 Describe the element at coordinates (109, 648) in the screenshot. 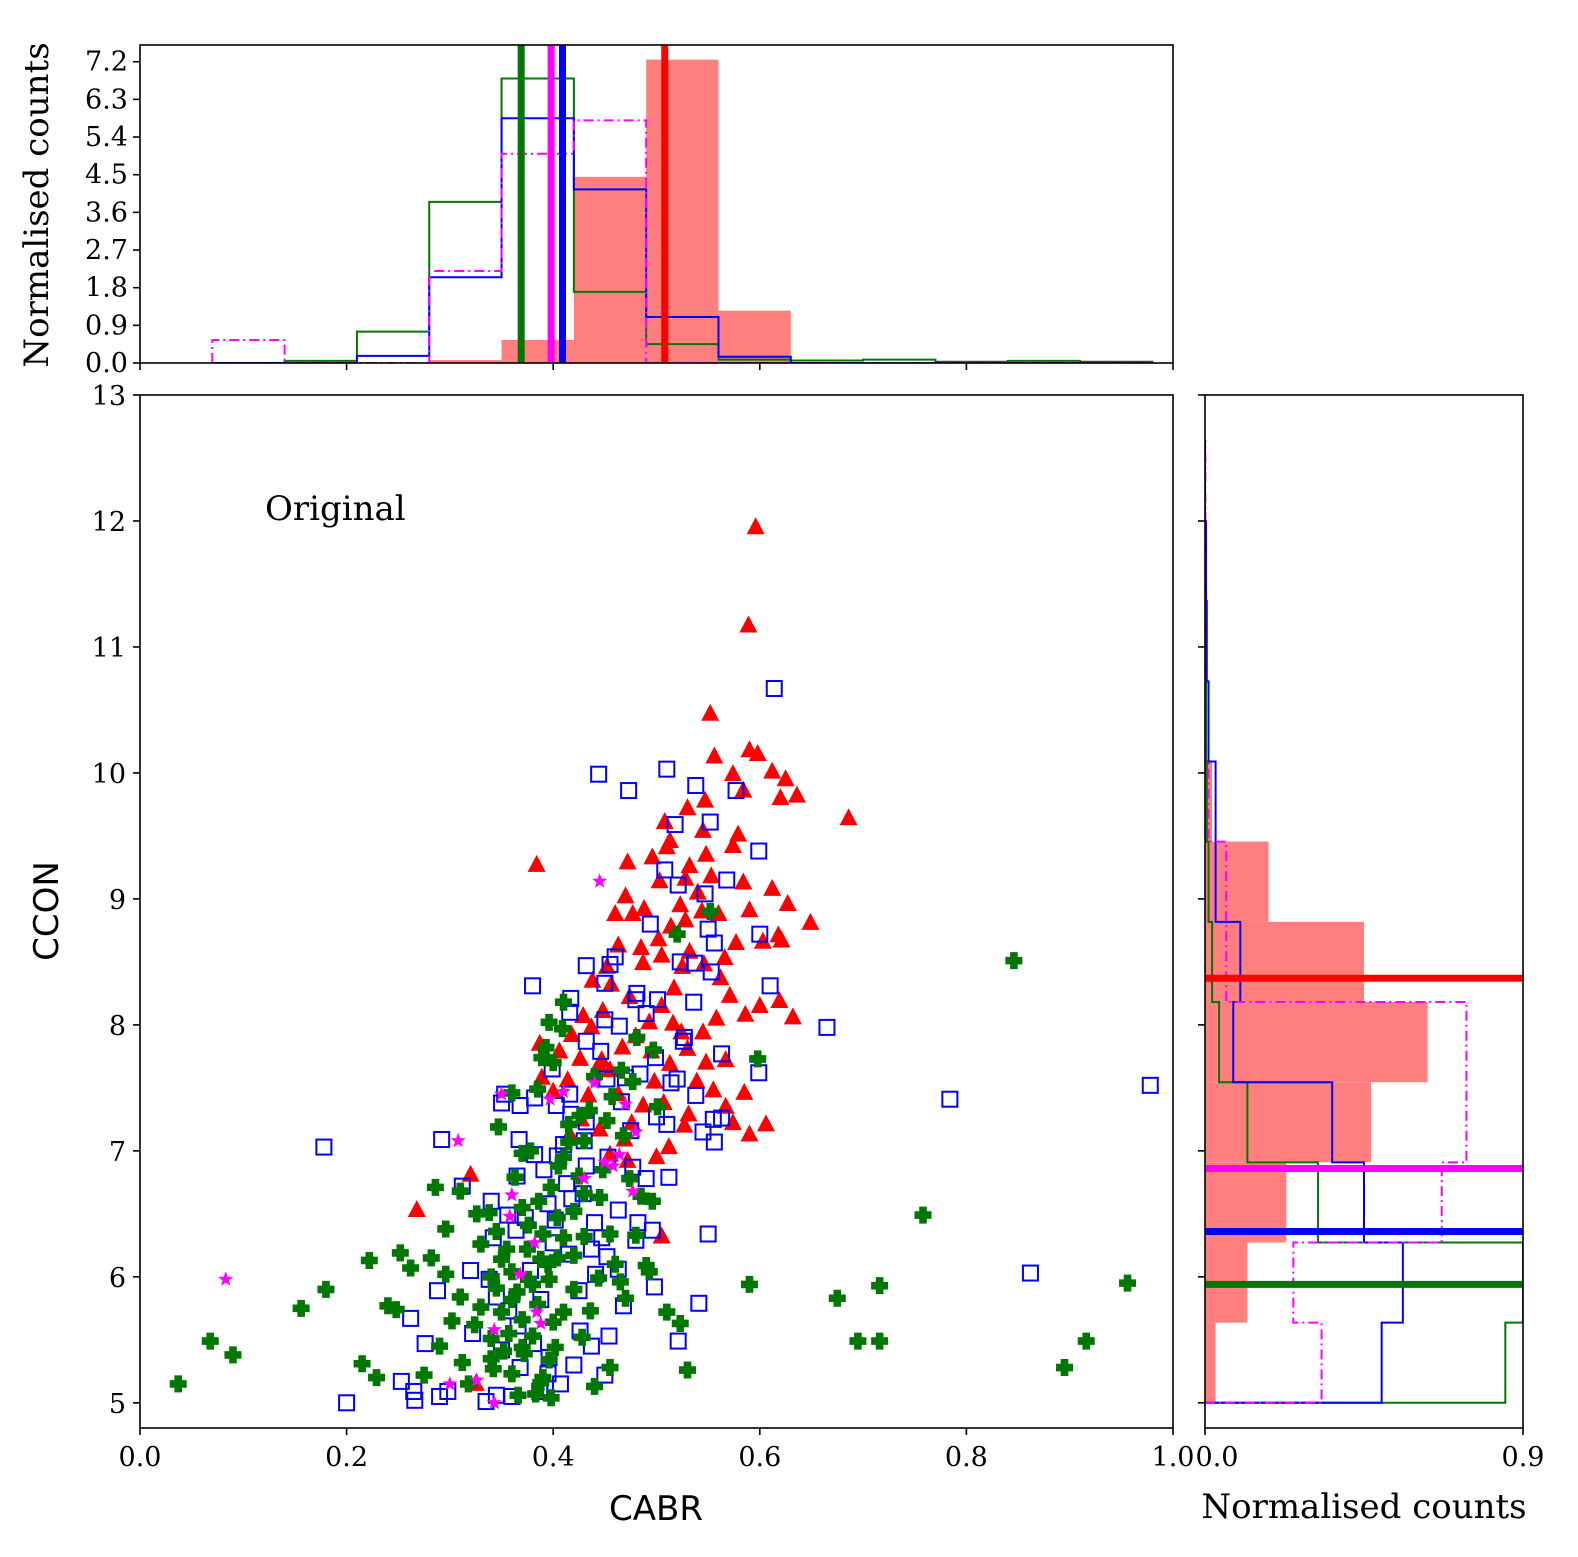

I see `scatter-ytick-label: 11` at that location.